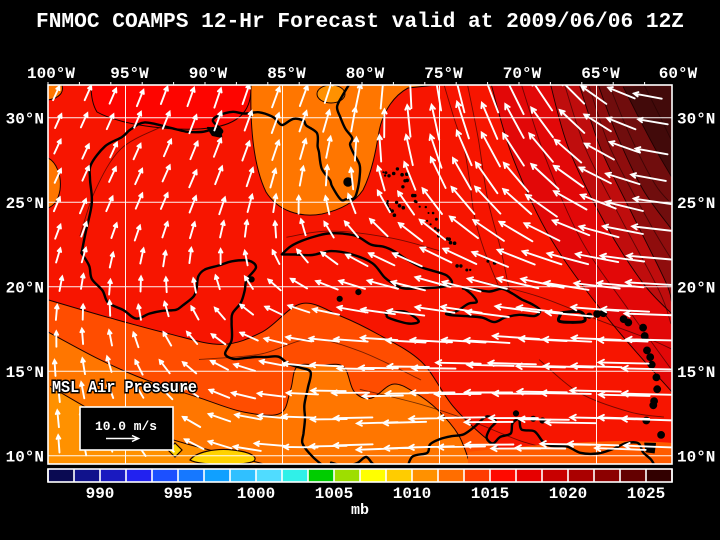 This screenshot has height=540, width=720. I want to click on svg-text: 90°W, so click(208, 74).